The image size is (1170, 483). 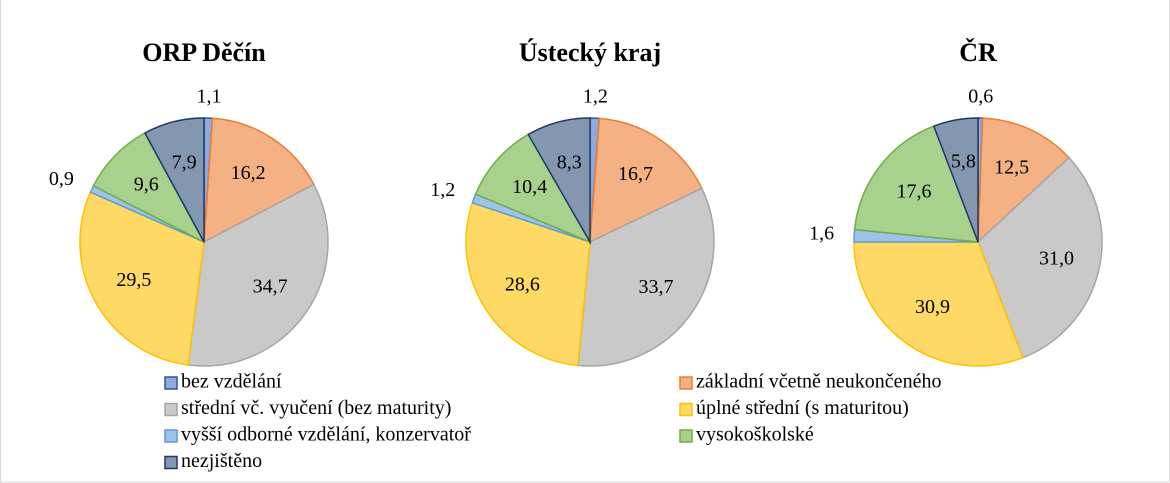 What do you see at coordinates (963, 161) in the screenshot?
I see `data-label: 5,8` at bounding box center [963, 161].